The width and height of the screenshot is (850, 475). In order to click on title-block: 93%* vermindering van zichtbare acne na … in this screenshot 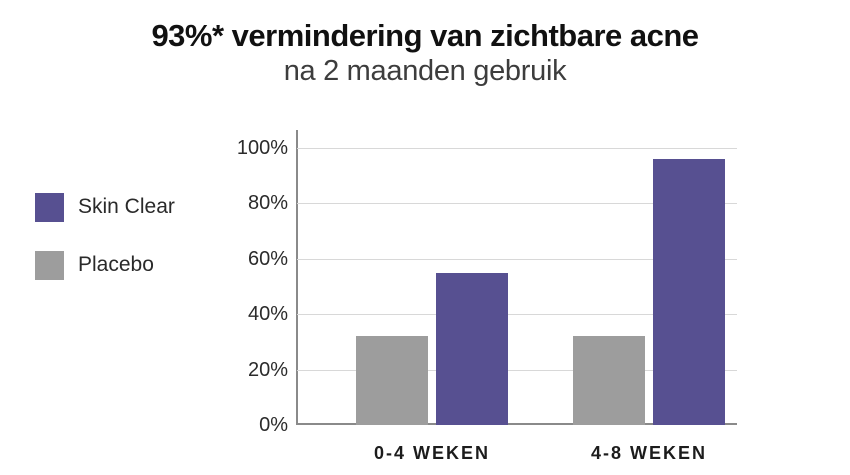, I will do `click(425, 53)`.